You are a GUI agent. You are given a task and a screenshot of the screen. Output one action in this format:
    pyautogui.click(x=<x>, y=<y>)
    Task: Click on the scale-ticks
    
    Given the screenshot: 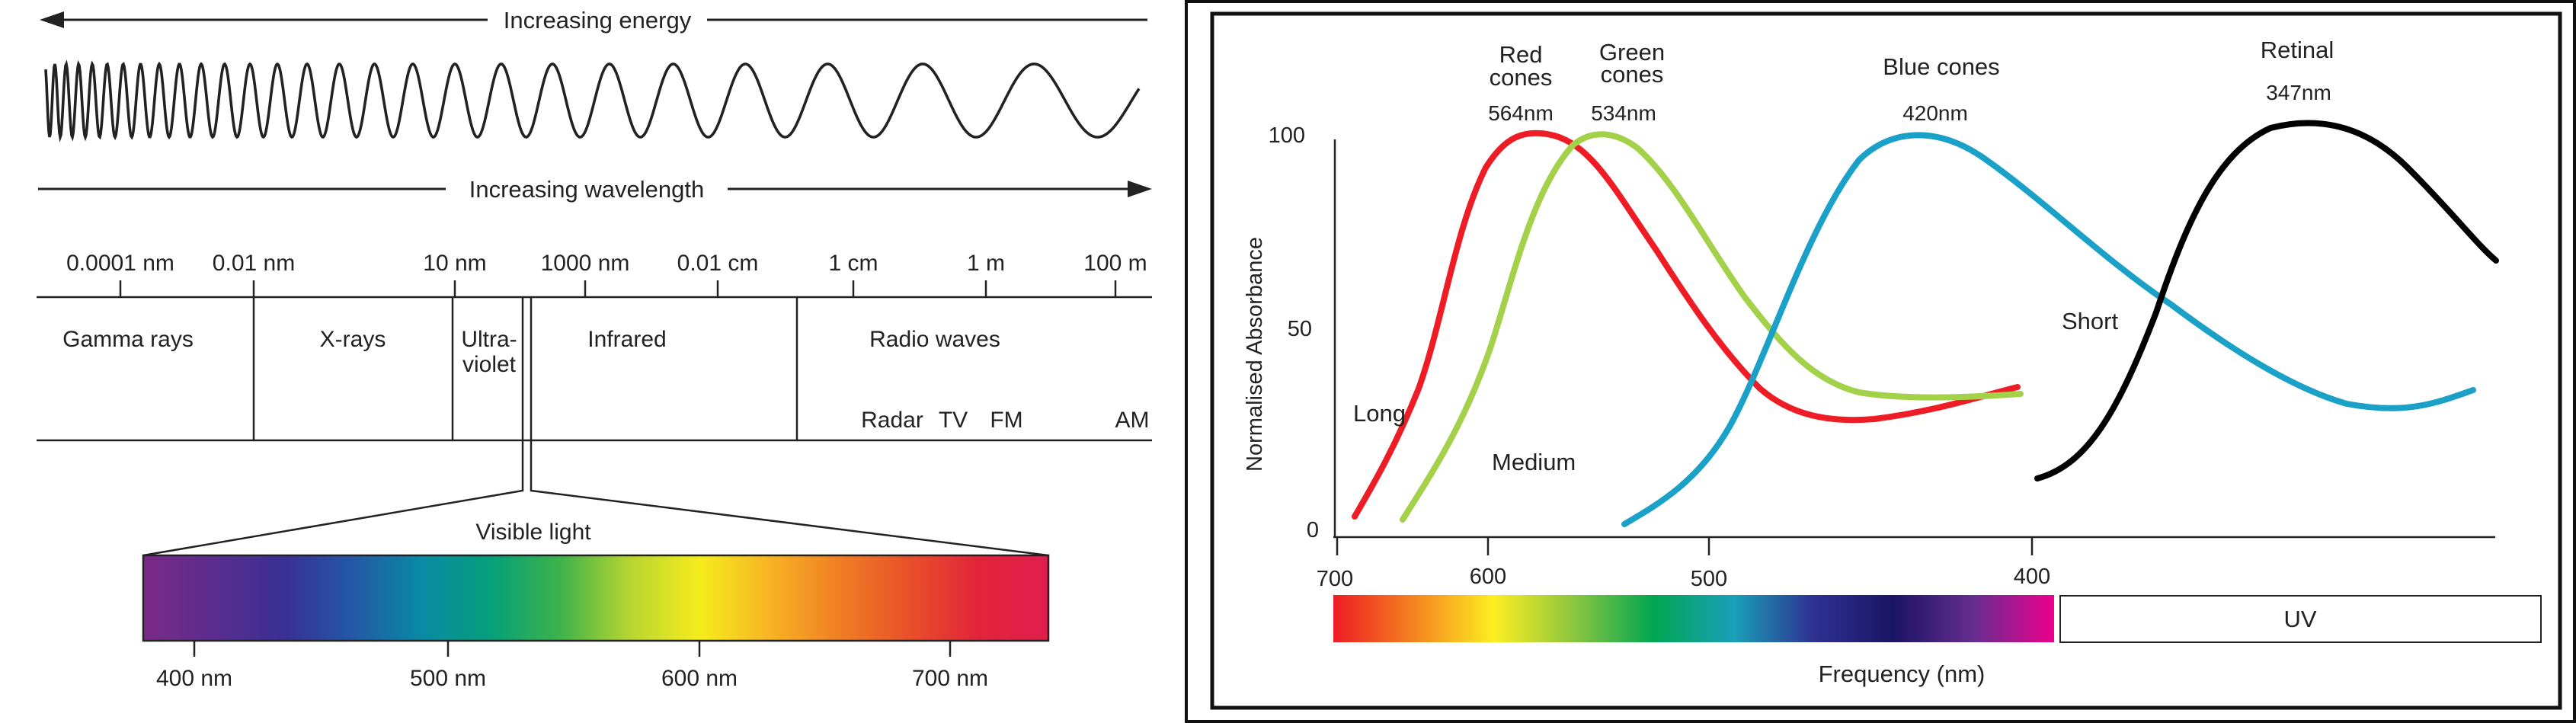 What is the action you would take?
    pyautogui.click(x=618, y=288)
    